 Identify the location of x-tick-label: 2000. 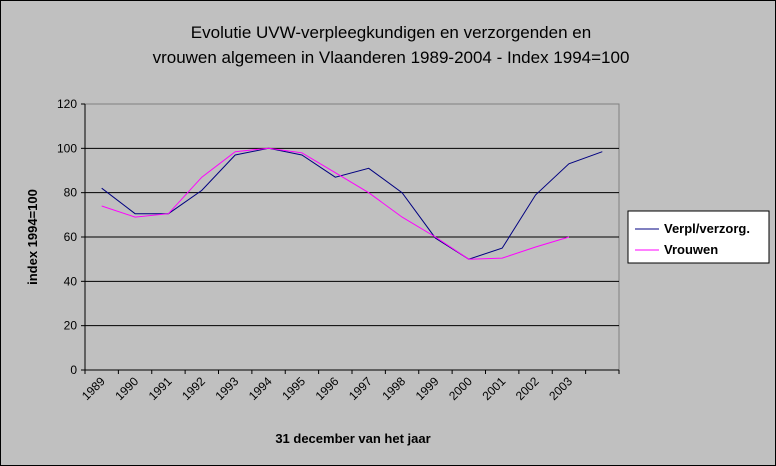
(460, 388).